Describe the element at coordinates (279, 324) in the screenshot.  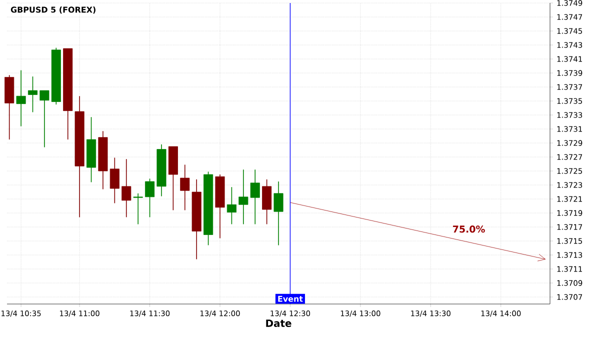
I see `x-axis-title: Date` at that location.